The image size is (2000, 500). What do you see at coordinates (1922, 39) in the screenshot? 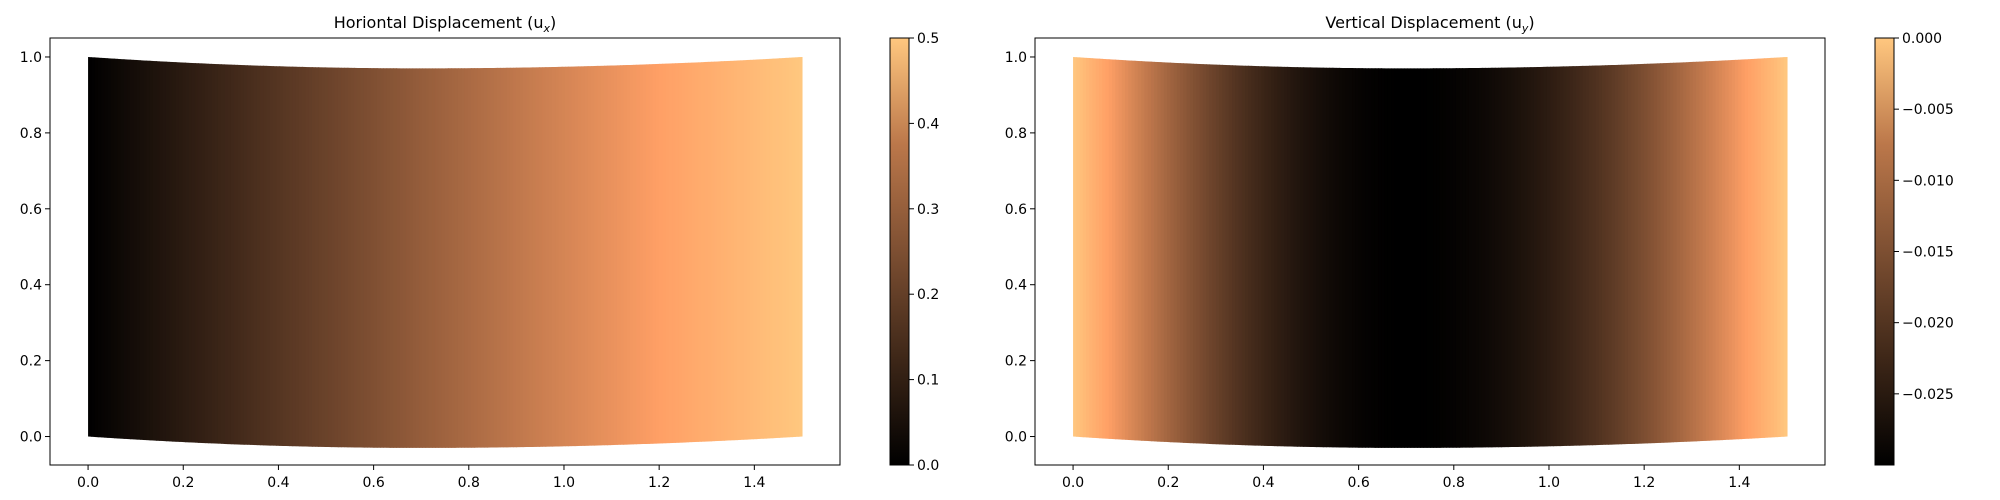
I see `colorbar-tick-label: 0.000` at bounding box center [1922, 39].